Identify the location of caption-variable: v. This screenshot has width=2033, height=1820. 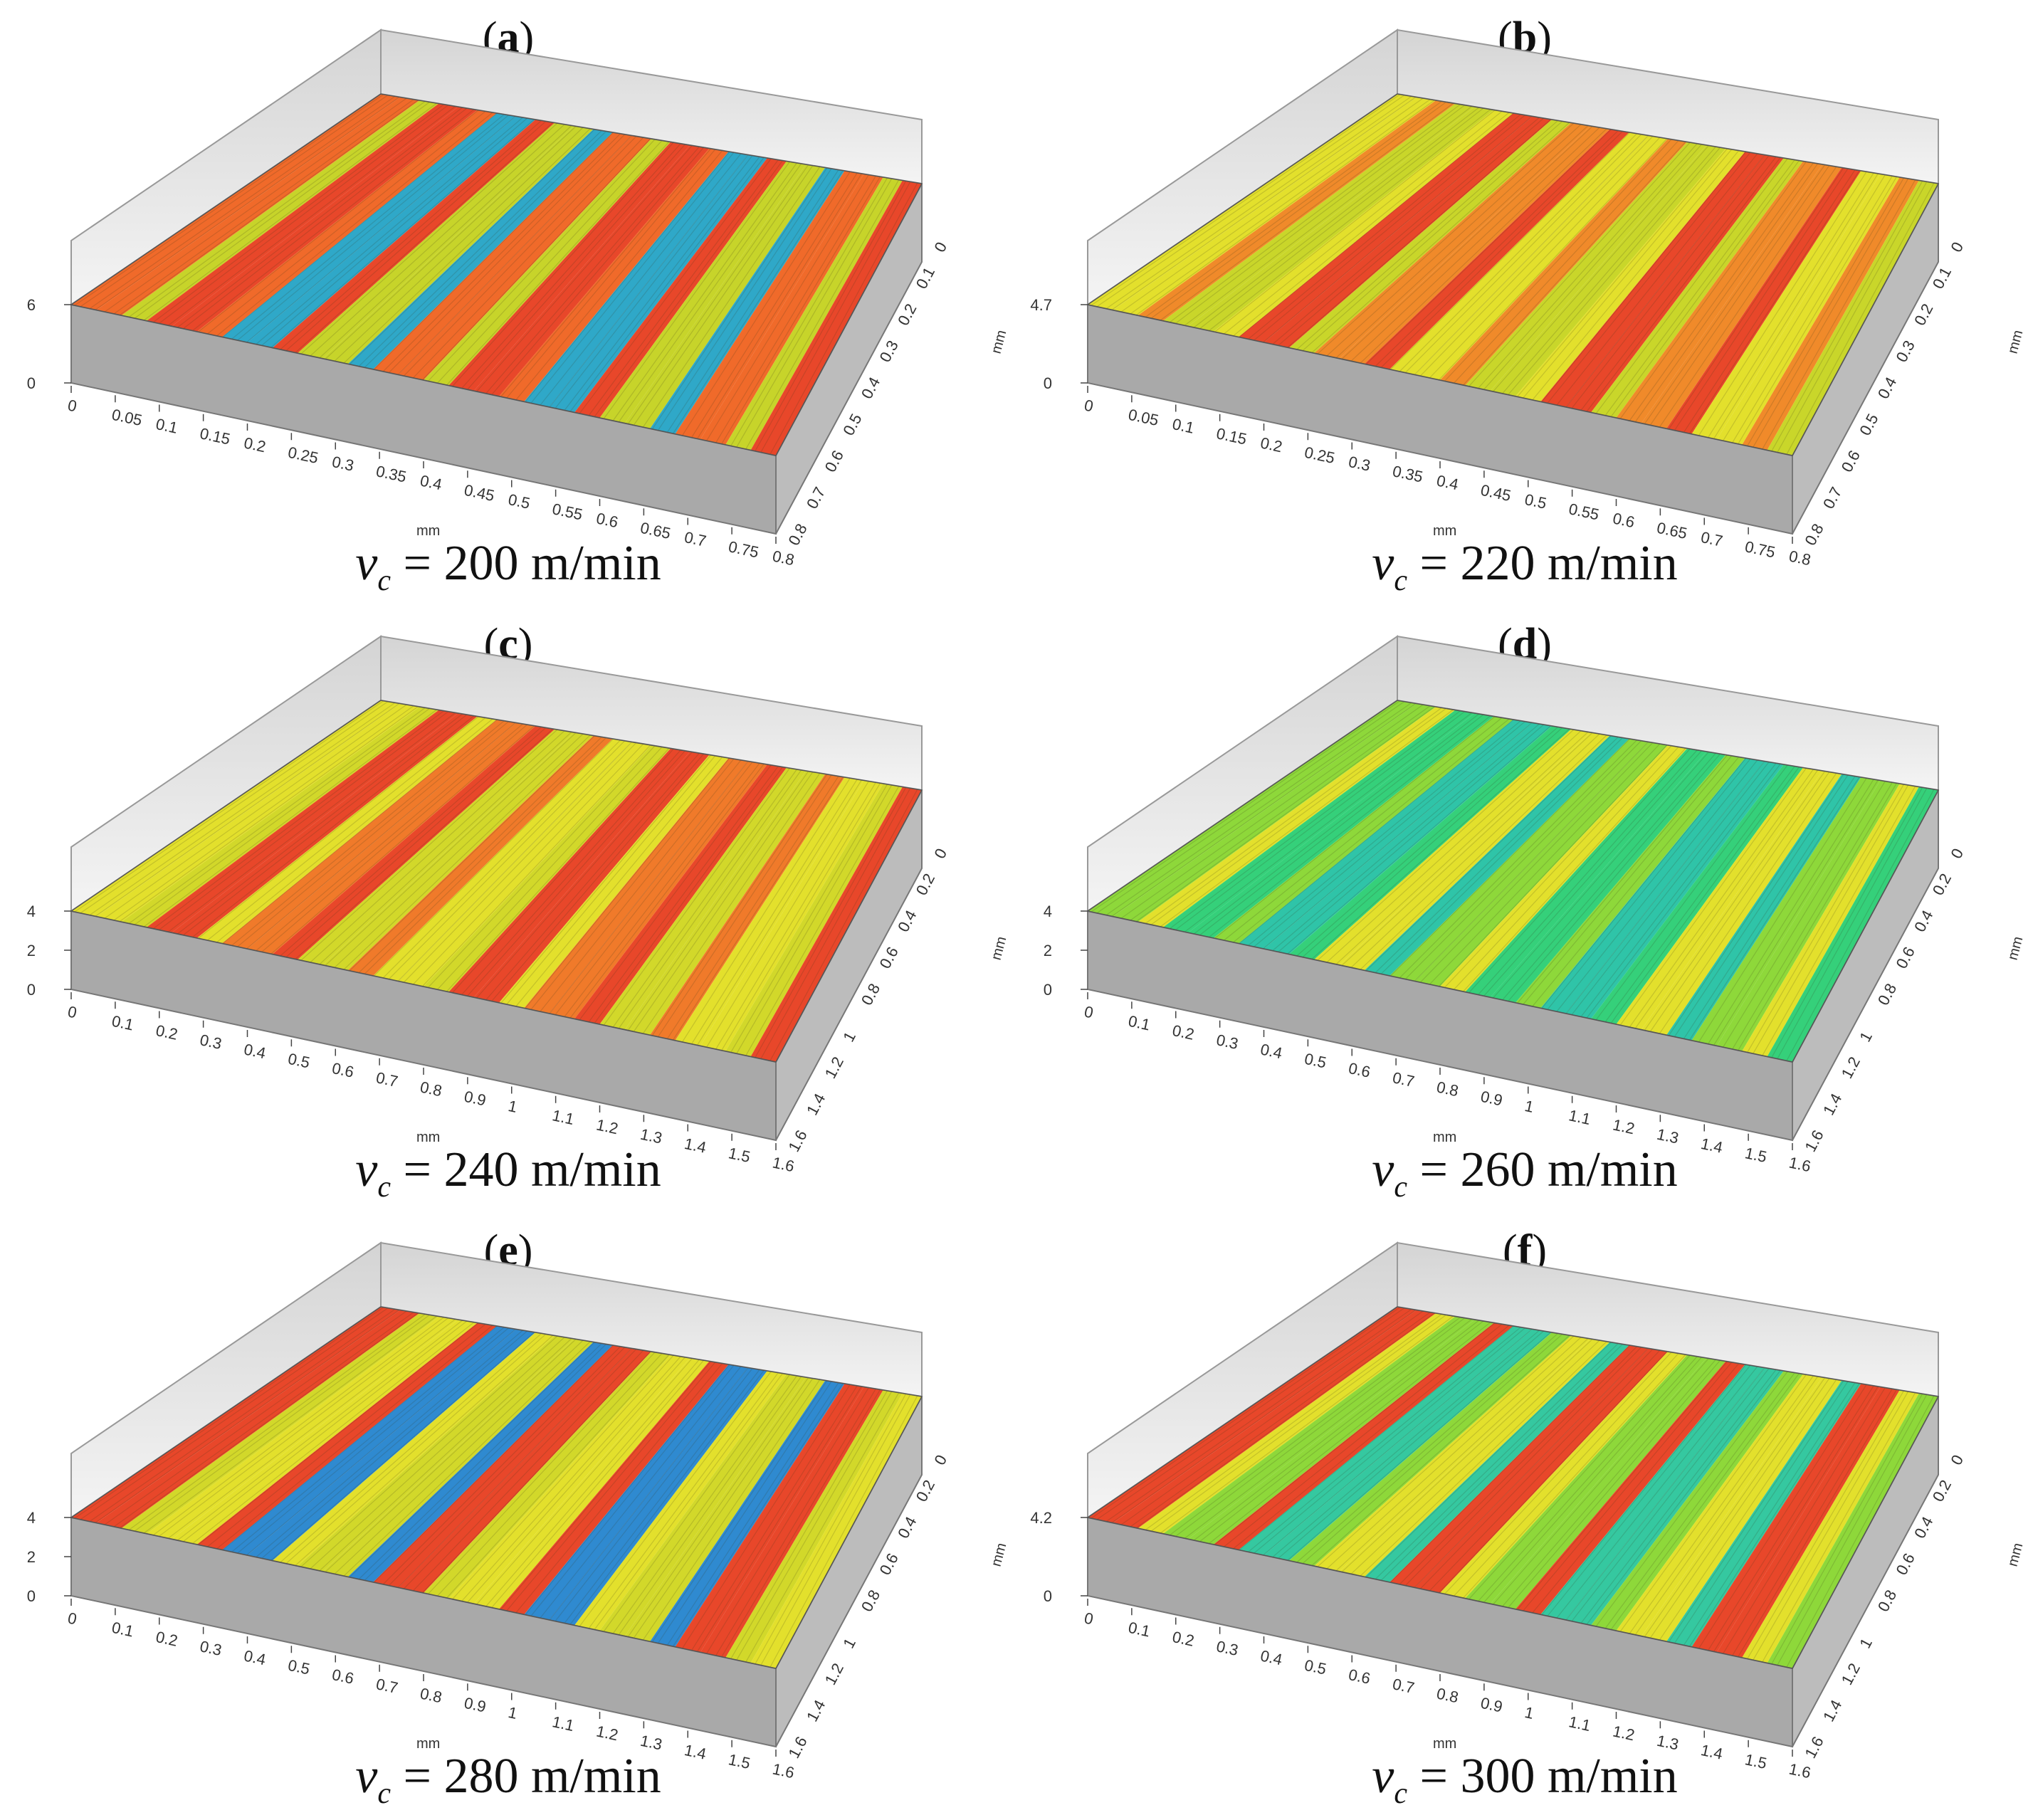
(1383, 563).